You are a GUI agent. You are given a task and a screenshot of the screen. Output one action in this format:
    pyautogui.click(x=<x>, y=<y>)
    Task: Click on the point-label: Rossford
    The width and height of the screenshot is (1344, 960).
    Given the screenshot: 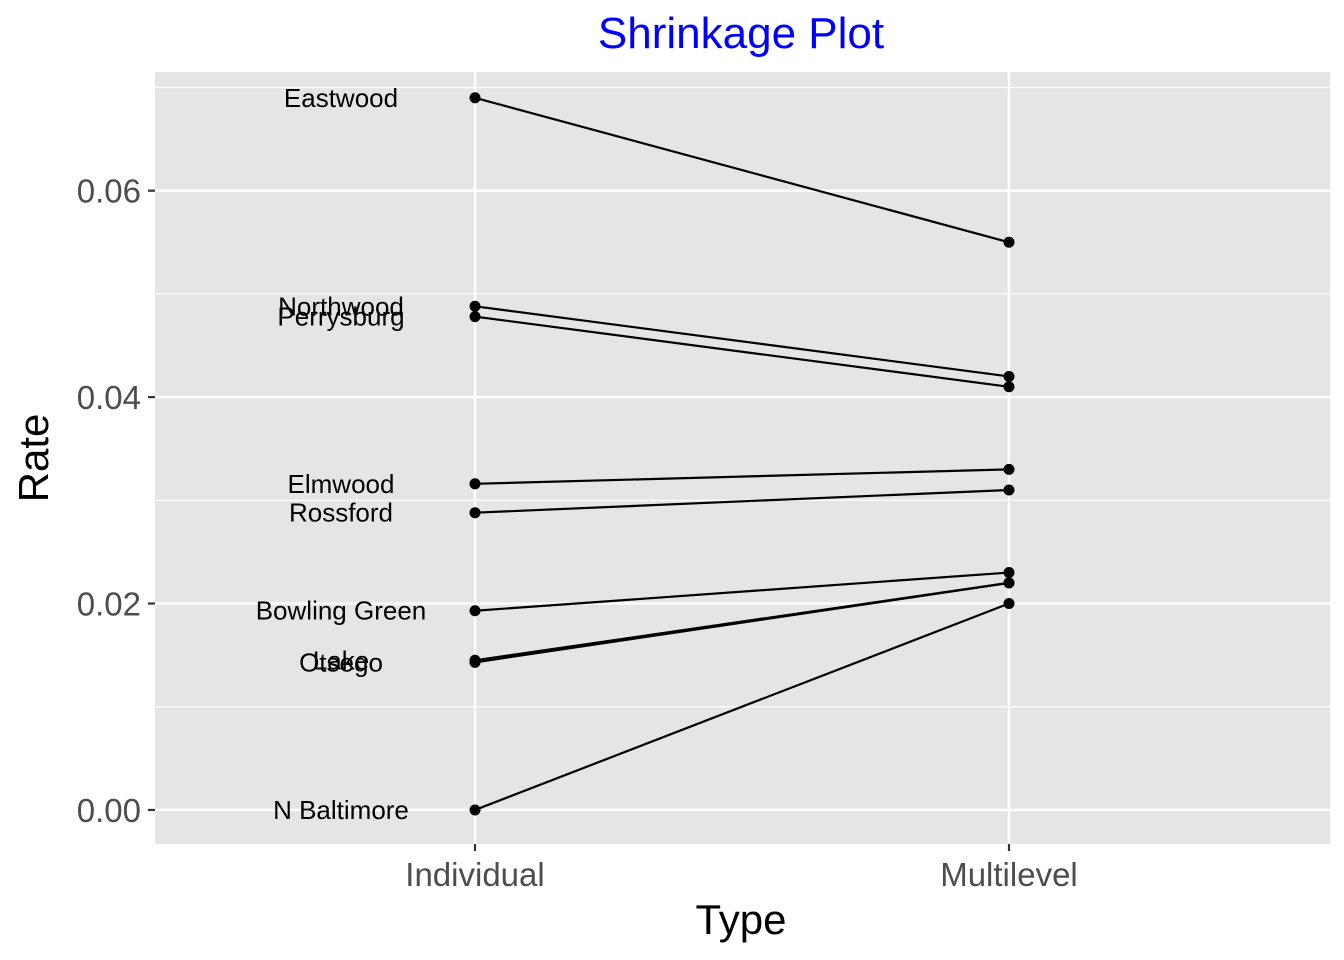 What is the action you would take?
    pyautogui.click(x=341, y=513)
    